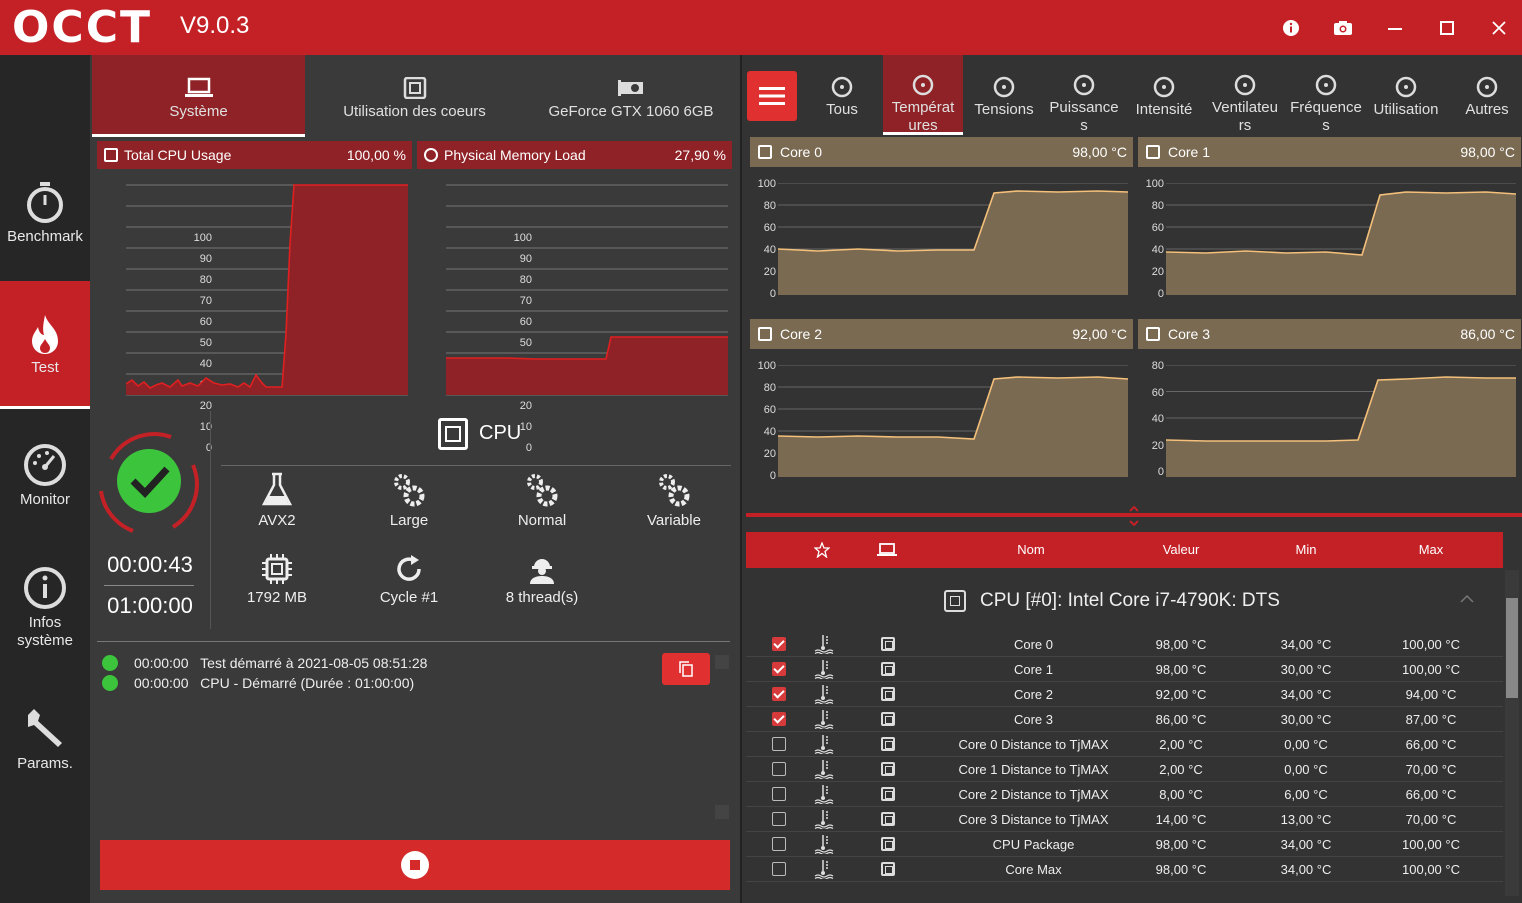 This screenshot has width=1522, height=903. What do you see at coordinates (1484, 95) in the screenshot?
I see `tab-autres: Autres` at bounding box center [1484, 95].